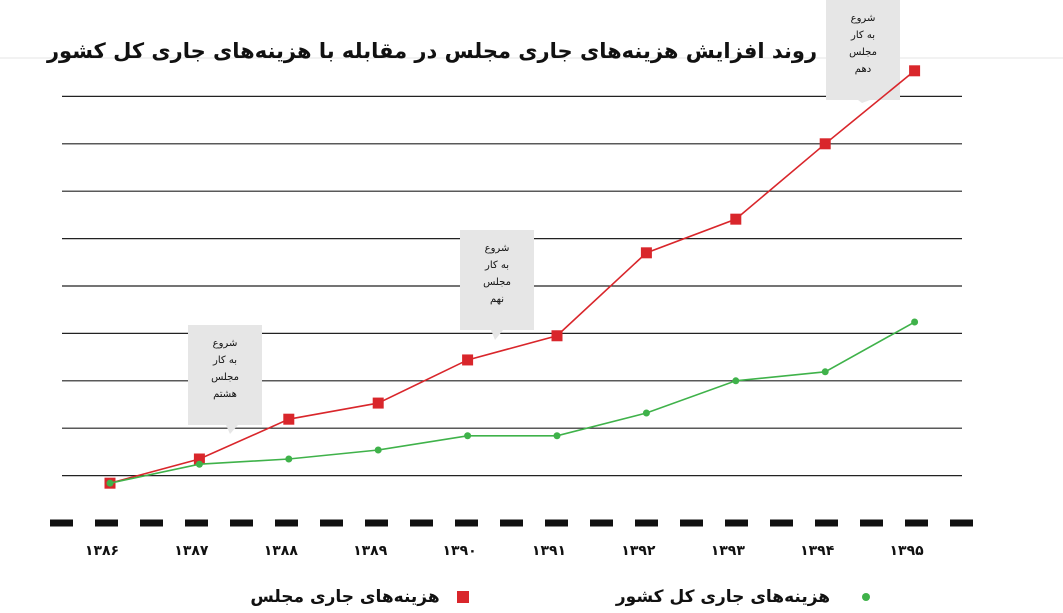 Image resolution: width=1063 pixels, height=613 pixels. Describe the element at coordinates (225, 394) in the screenshot. I see `callout-text: هشتم` at that location.